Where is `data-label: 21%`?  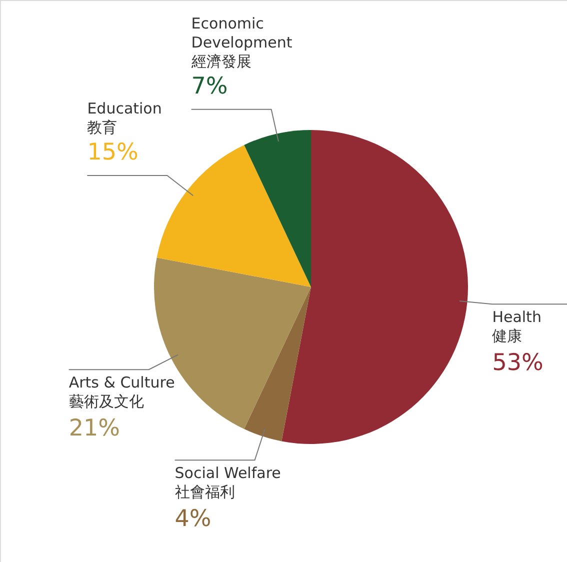
data-label: 21% is located at coordinates (94, 429).